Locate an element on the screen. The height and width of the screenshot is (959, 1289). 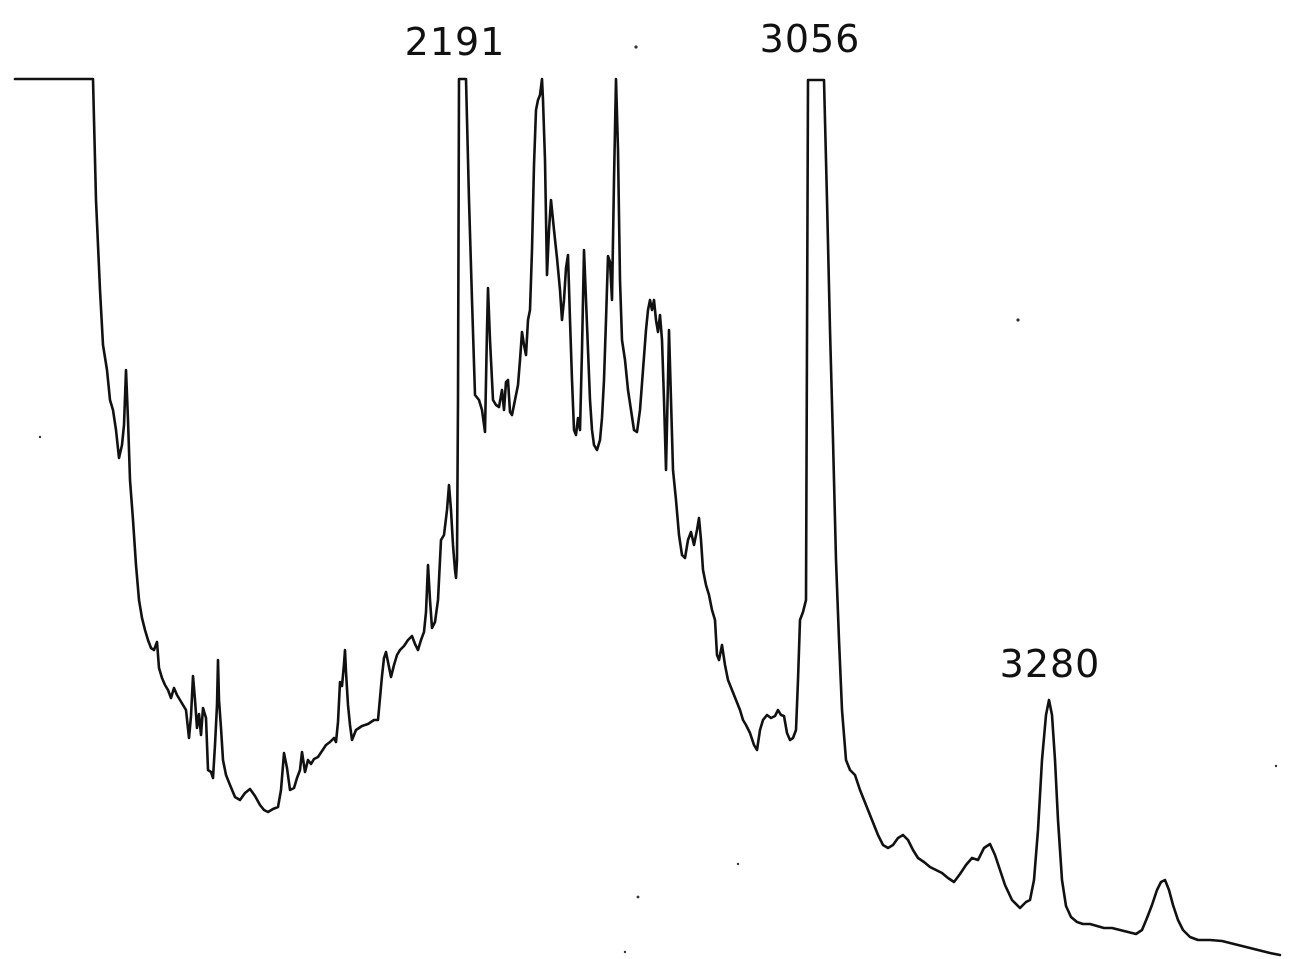
peak-label-3056: 3056 is located at coordinates (810, 39).